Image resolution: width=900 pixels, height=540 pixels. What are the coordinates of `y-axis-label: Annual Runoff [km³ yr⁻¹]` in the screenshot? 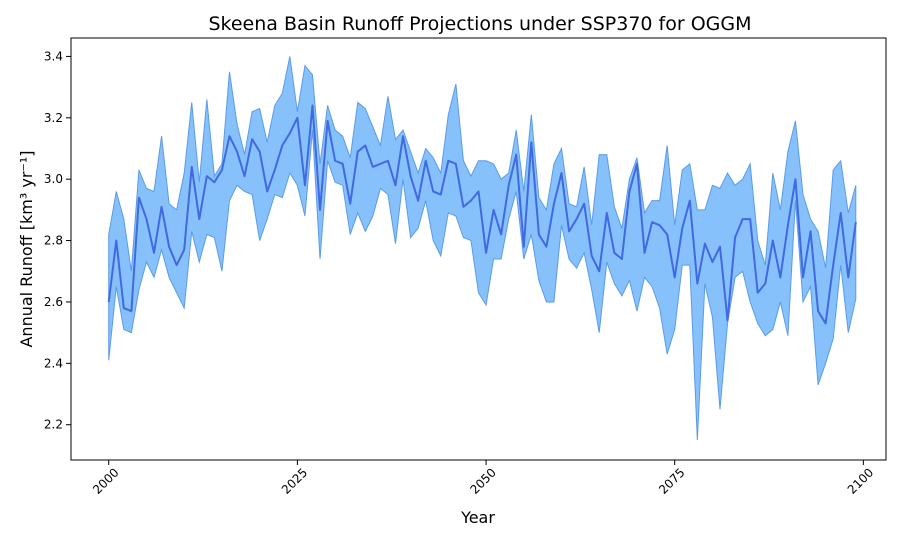 It's located at (26, 248).